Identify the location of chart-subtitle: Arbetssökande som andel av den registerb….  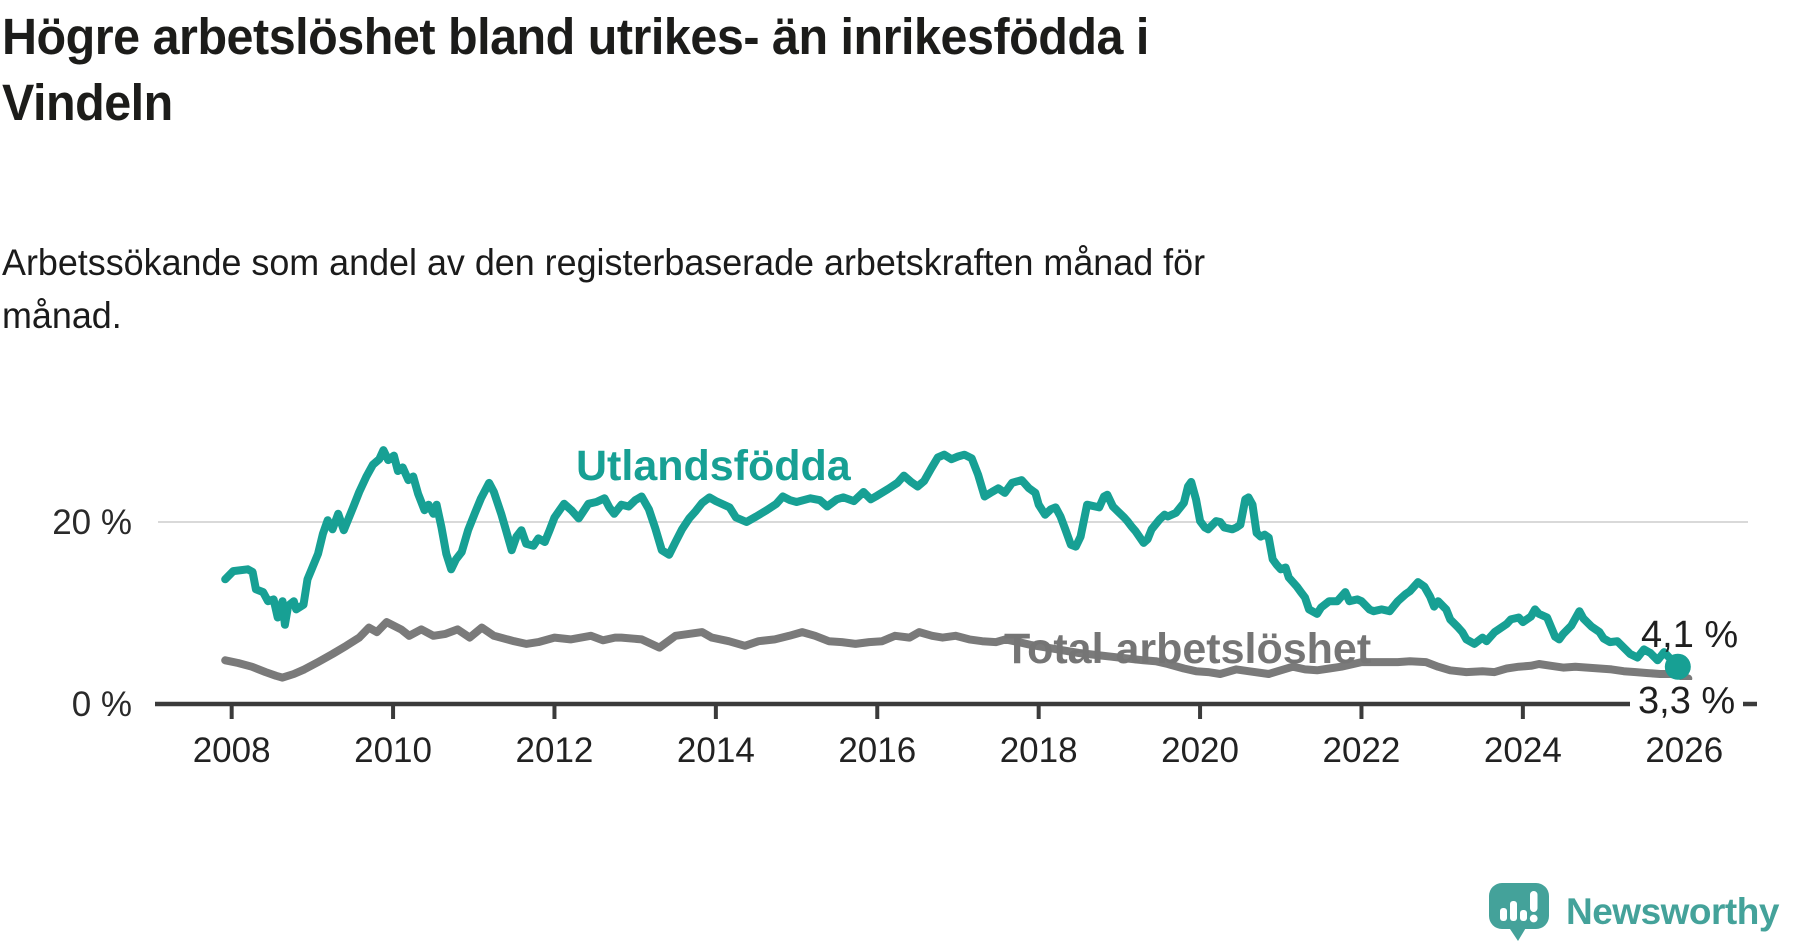
(603, 289).